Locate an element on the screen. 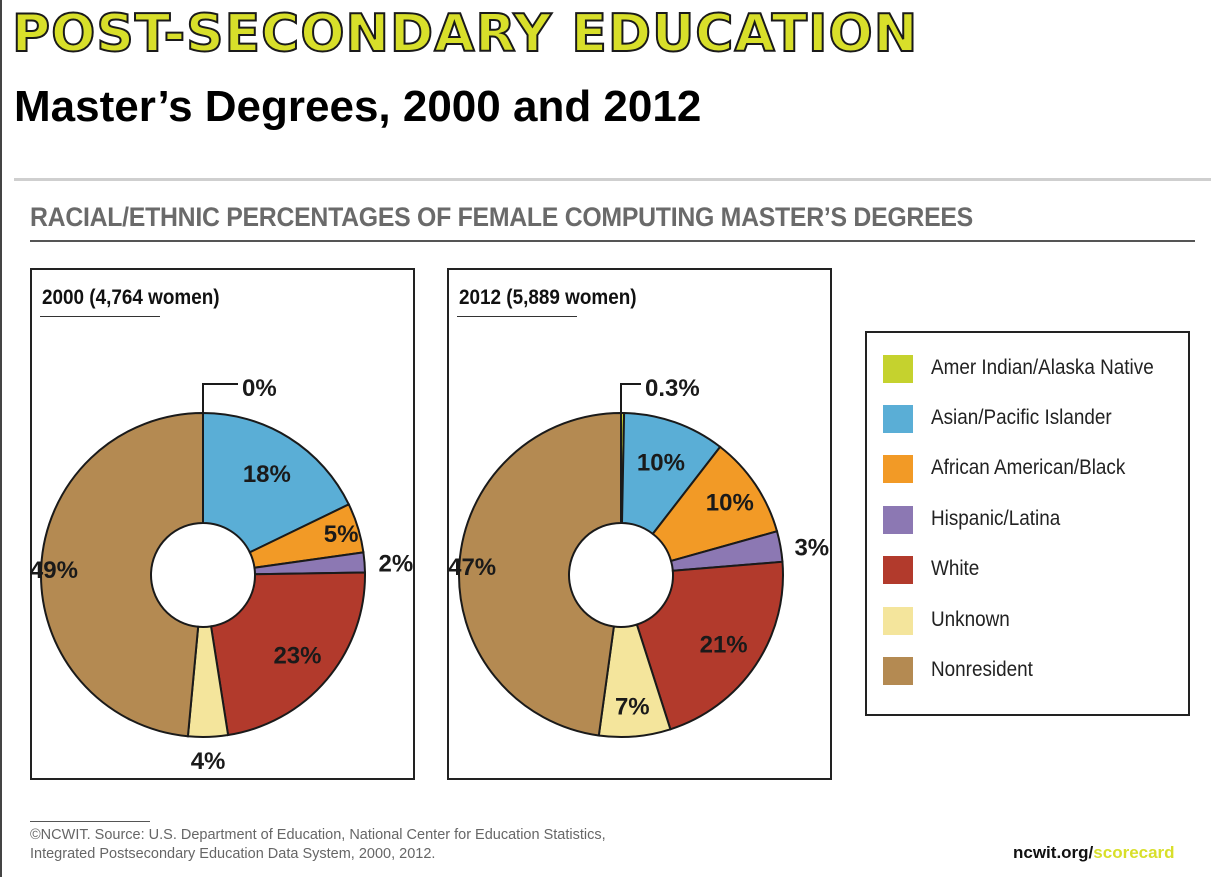 The height and width of the screenshot is (877, 1211). data-label-white: 23% is located at coordinates (297, 656).